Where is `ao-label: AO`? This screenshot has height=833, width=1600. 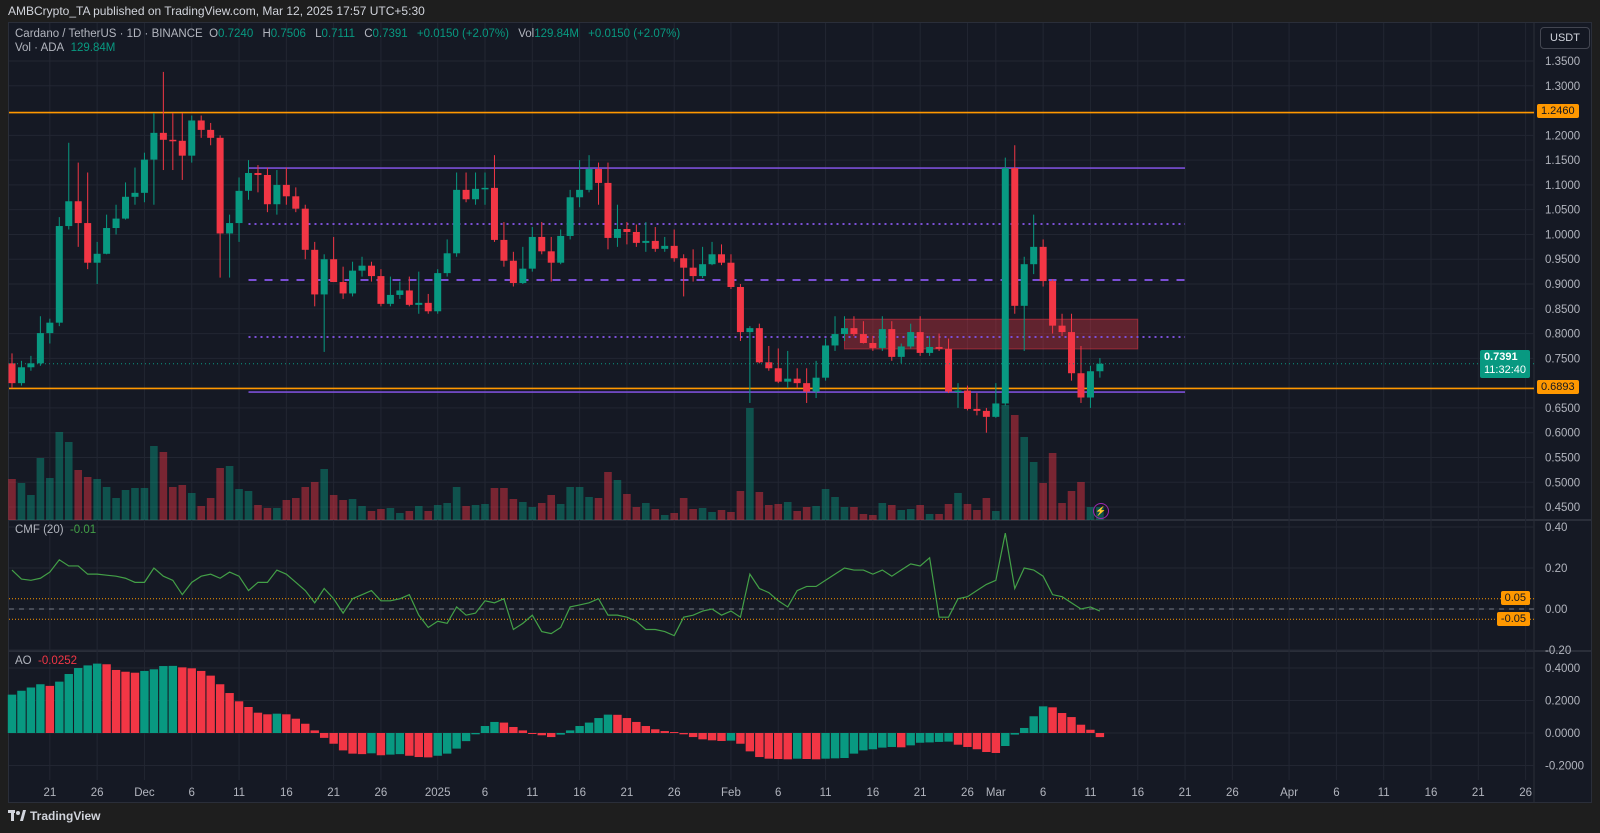 ao-label: AO is located at coordinates (23, 661).